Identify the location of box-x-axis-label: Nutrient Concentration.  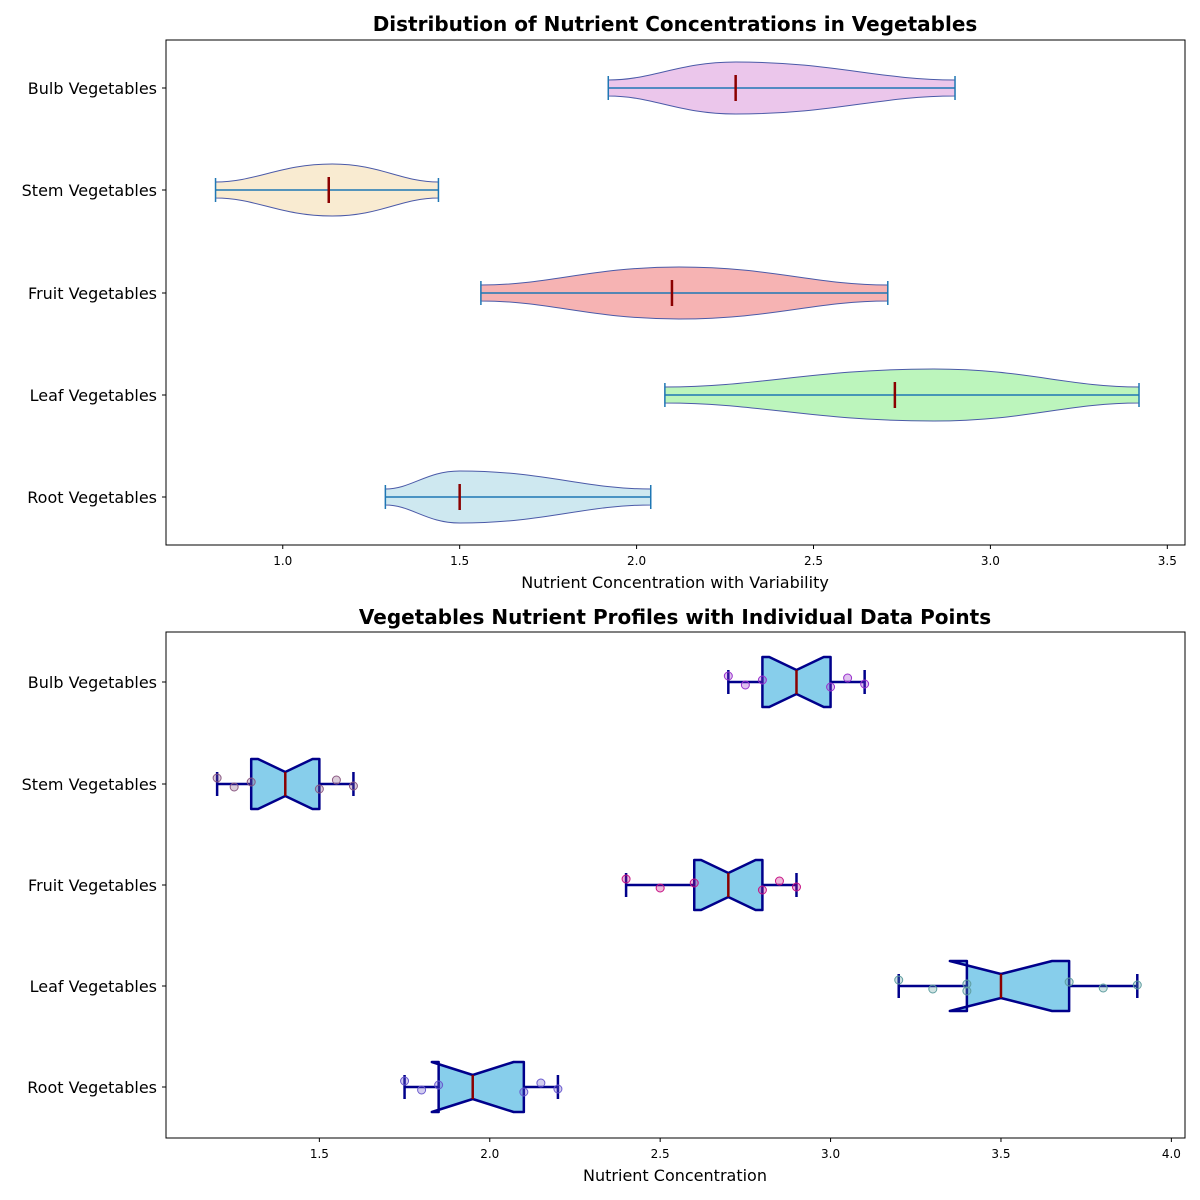
(675, 1175).